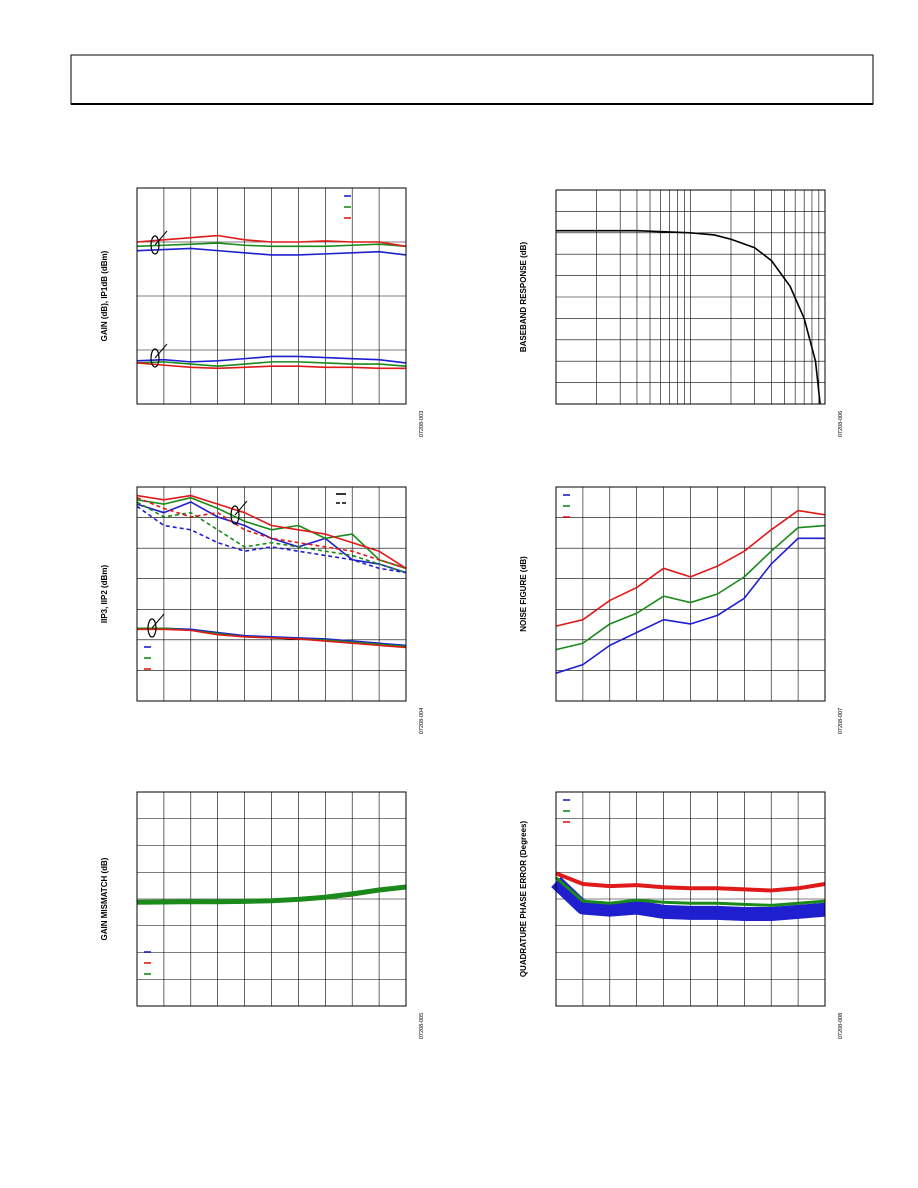 The image size is (918, 1188). What do you see at coordinates (841, 721) in the screenshot?
I see `figure-code: 07208-007` at bounding box center [841, 721].